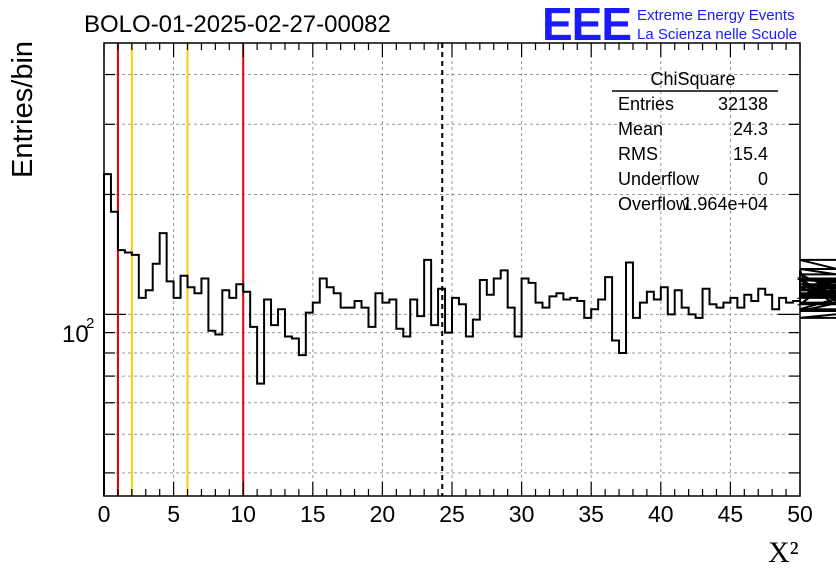  Describe the element at coordinates (716, 15) in the screenshot. I see `logo-line-1: Extreme Energy Events` at that location.